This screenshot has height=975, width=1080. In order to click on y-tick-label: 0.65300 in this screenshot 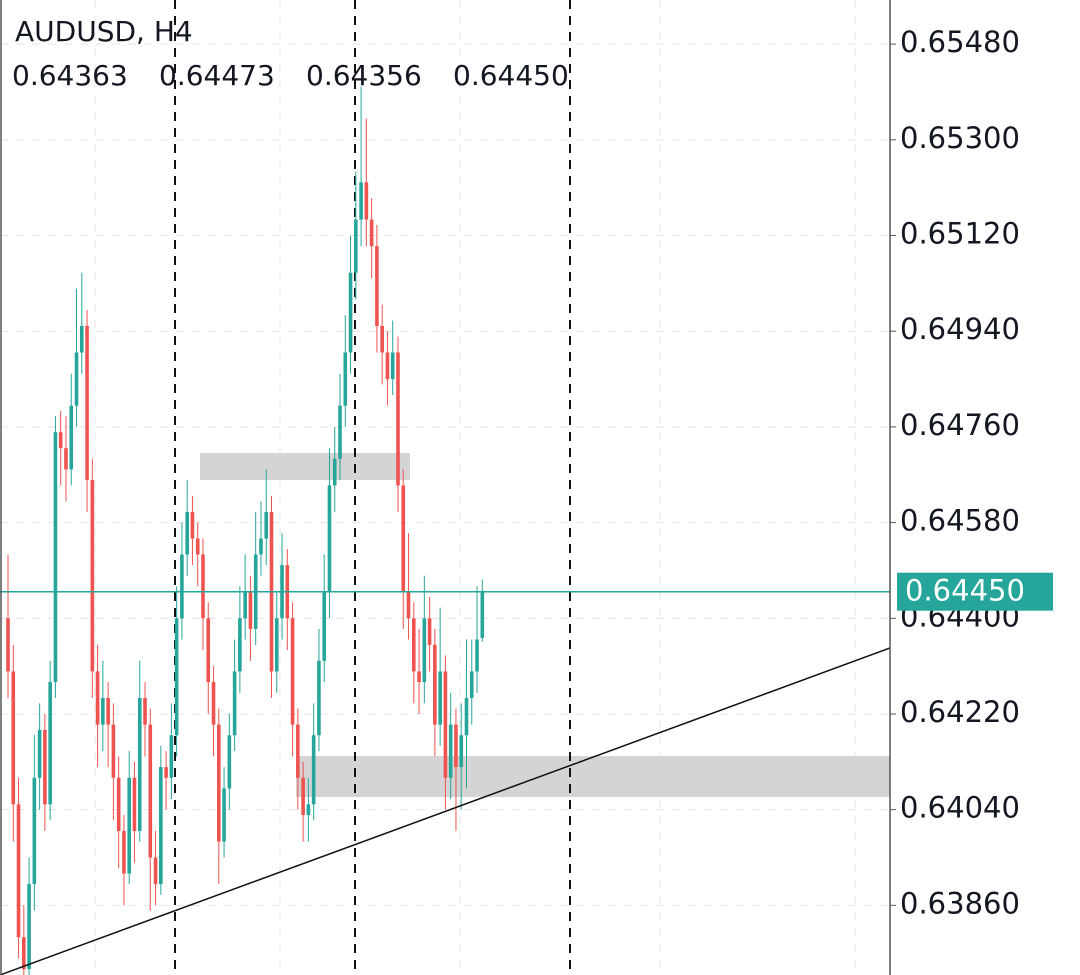, I will do `click(960, 138)`.